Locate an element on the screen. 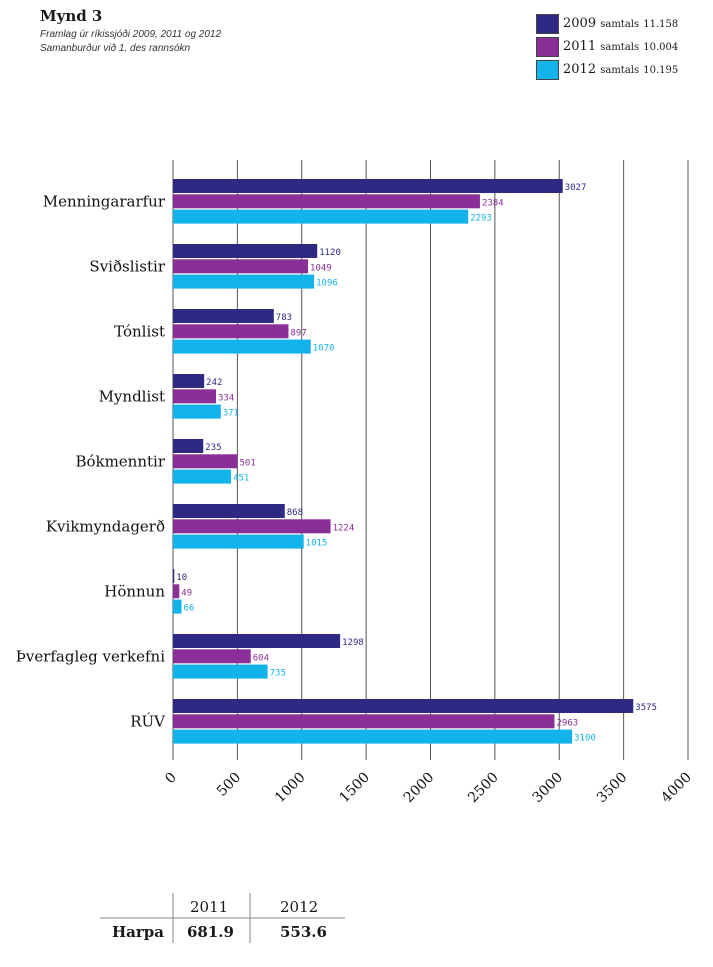 This screenshot has width=713, height=967. legend-total: 10.004 is located at coordinates (661, 47).